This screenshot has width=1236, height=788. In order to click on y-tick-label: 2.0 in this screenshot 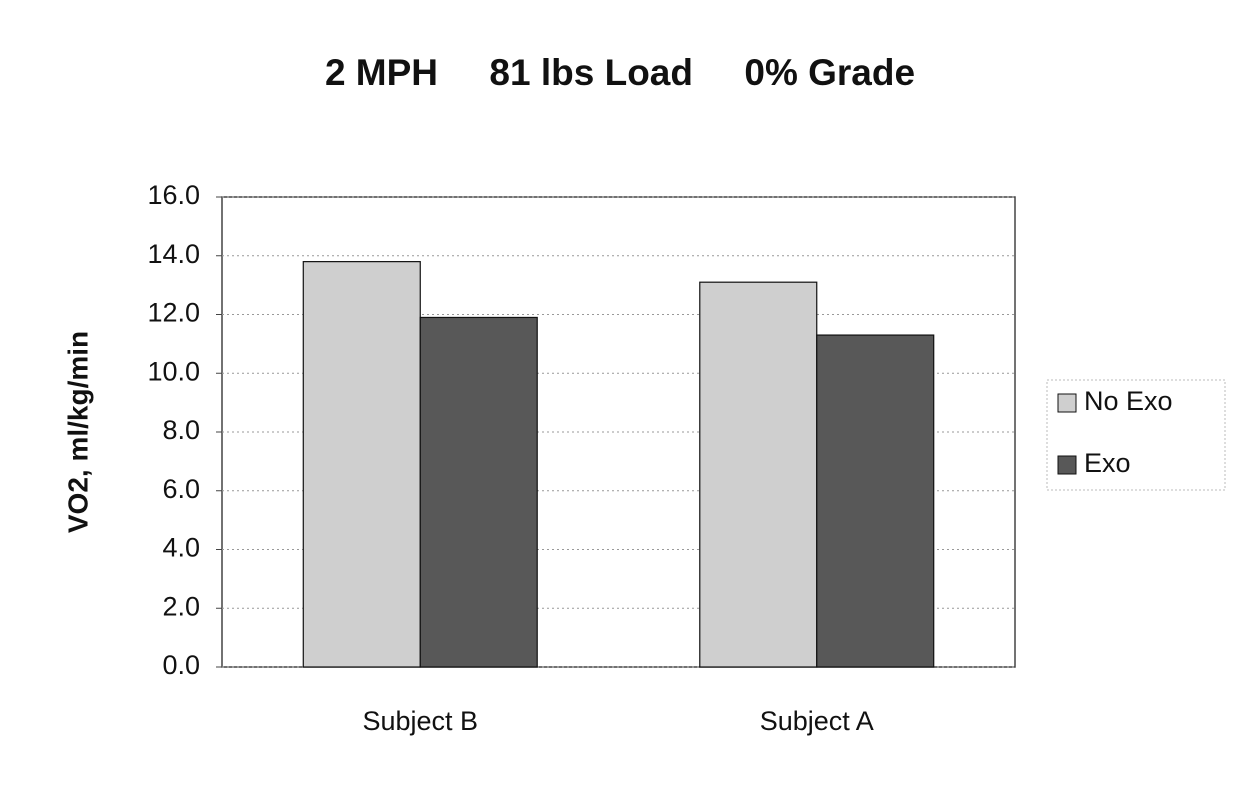, I will do `click(181, 606)`.